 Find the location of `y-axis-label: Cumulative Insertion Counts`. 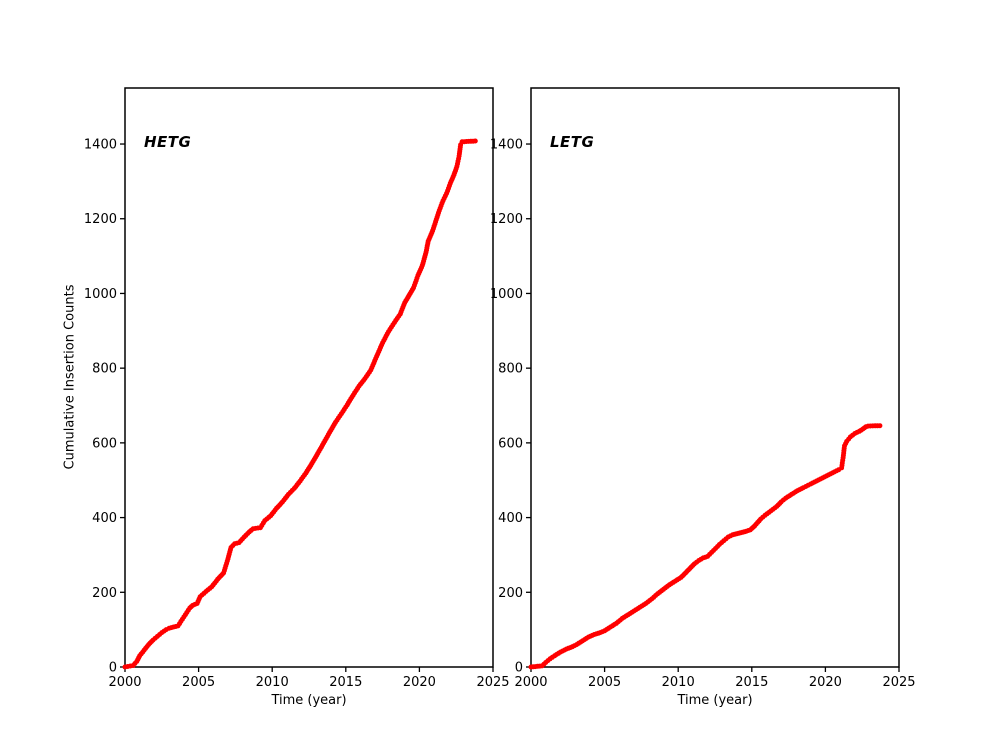

y-axis-label: Cumulative Insertion Counts is located at coordinates (70, 377).